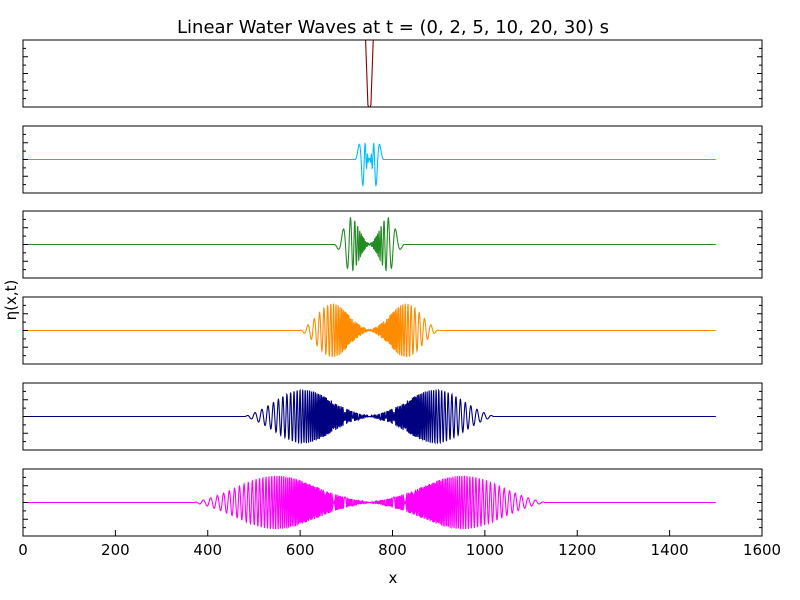 The height and width of the screenshot is (600, 800). I want to click on subplot-t5, so click(392, 244).